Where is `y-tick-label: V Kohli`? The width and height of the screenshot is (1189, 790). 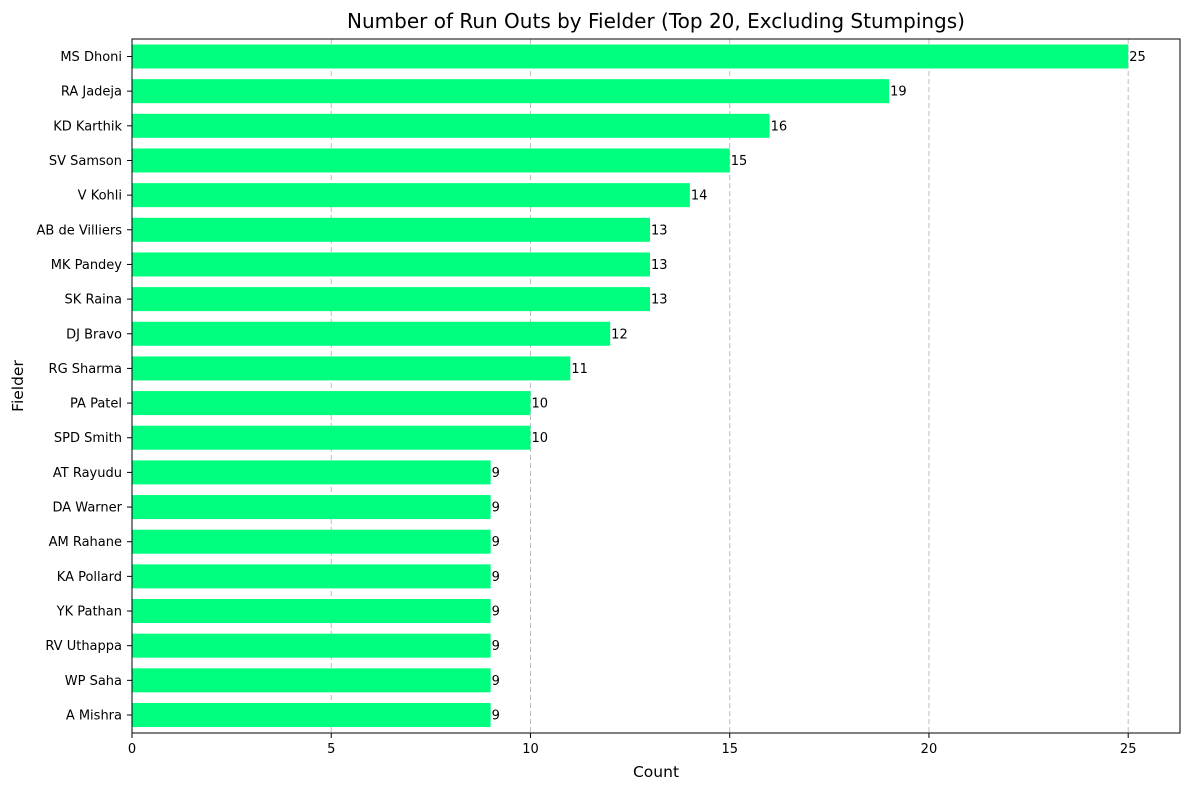
y-tick-label: V Kohli is located at coordinates (100, 196).